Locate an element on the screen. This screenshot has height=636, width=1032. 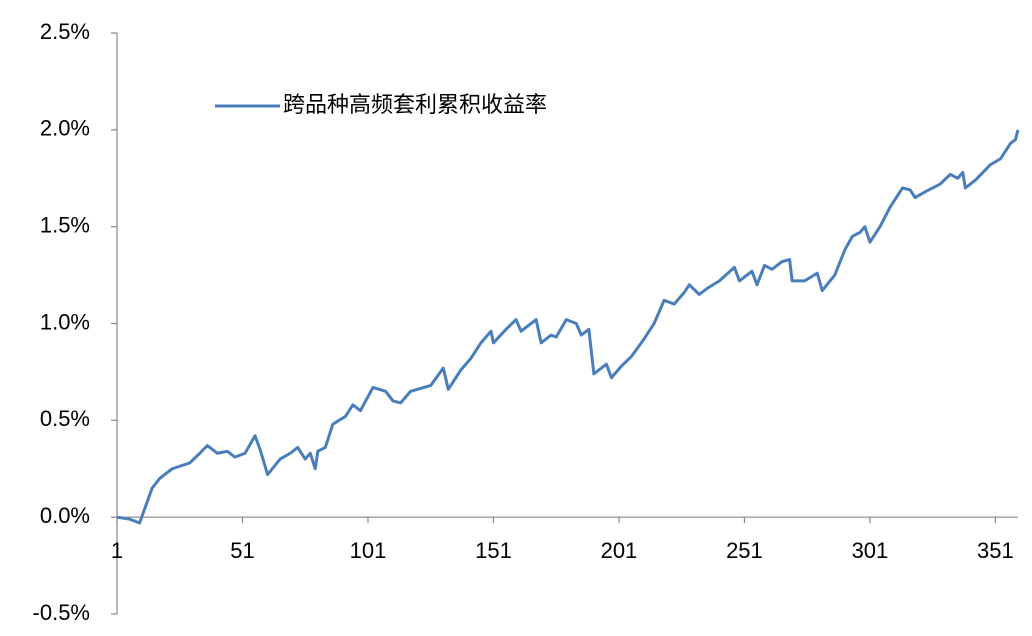
x-tick-label: 301 is located at coordinates (870, 550).